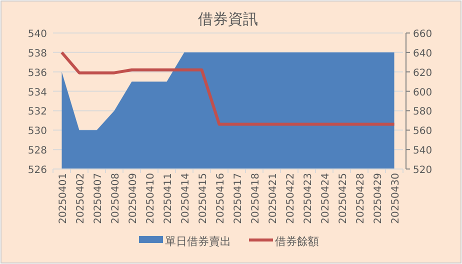  What do you see at coordinates (37, 112) in the screenshot?
I see `y-tick-label: 532` at bounding box center [37, 112].